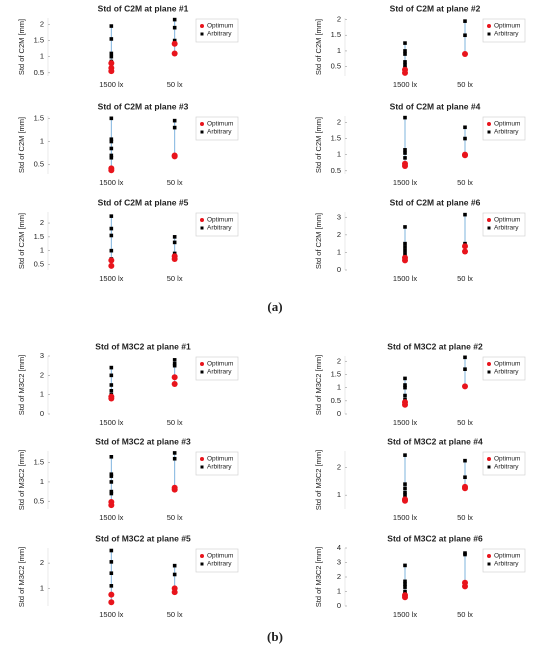 The image size is (550, 652). What do you see at coordinates (21, 47) in the screenshot?
I see `y-axis-label: Std of C2M [mm]` at bounding box center [21, 47].